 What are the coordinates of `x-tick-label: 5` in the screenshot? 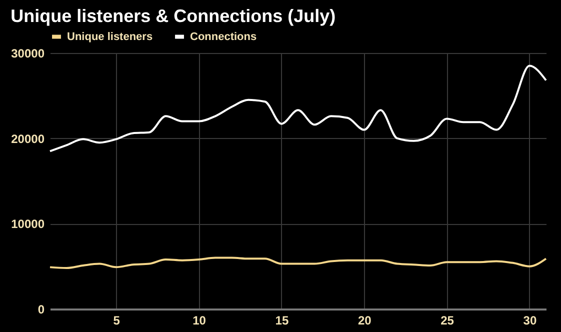 It's located at (116, 321).